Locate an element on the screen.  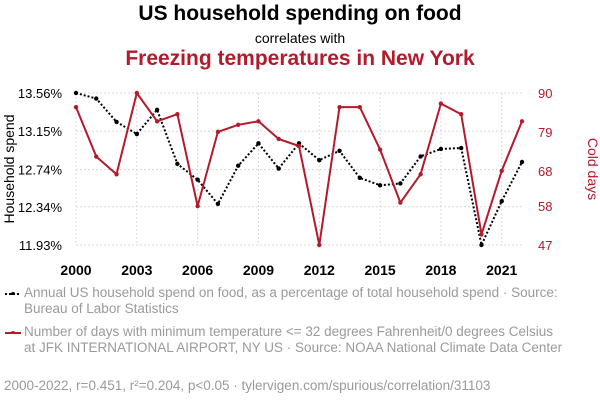
chart-subtitle: Freezing temperatures in New York is located at coordinates (300, 58).